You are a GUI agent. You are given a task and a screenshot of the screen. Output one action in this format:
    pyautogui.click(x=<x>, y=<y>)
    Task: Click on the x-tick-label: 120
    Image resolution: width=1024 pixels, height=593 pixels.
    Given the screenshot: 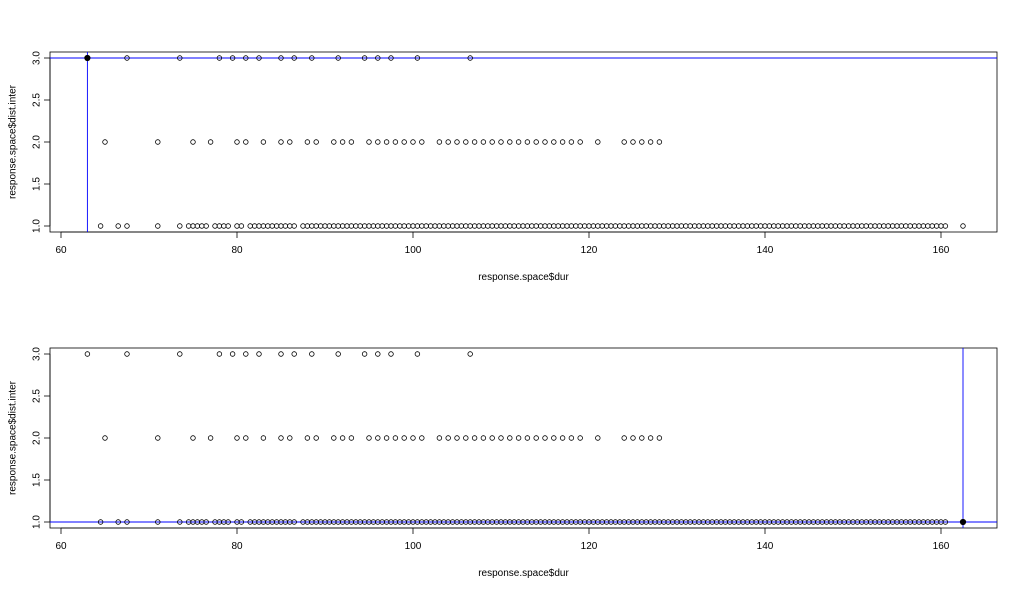 What is the action you would take?
    pyautogui.click(x=589, y=250)
    